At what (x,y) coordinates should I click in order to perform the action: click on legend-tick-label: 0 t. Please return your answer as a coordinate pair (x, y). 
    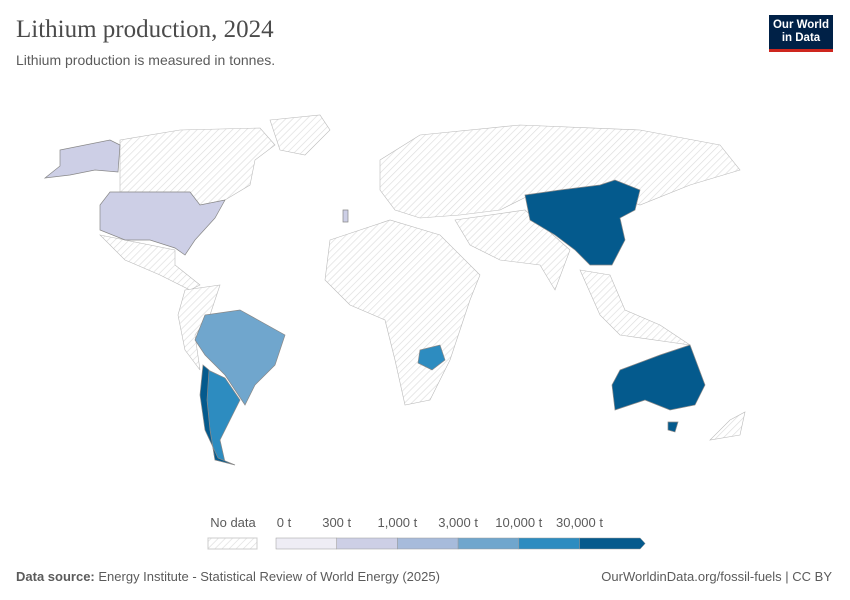
    Looking at the image, I should click on (284, 522).